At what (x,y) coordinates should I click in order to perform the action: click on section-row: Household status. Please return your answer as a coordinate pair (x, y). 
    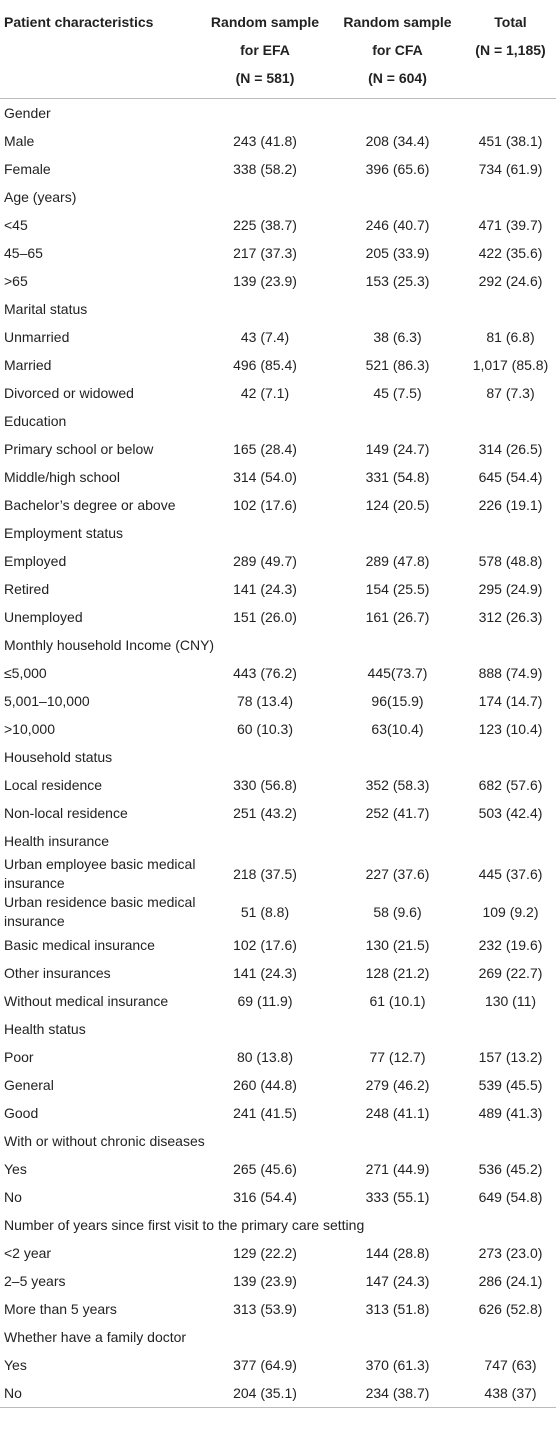
    Looking at the image, I should click on (278, 757).